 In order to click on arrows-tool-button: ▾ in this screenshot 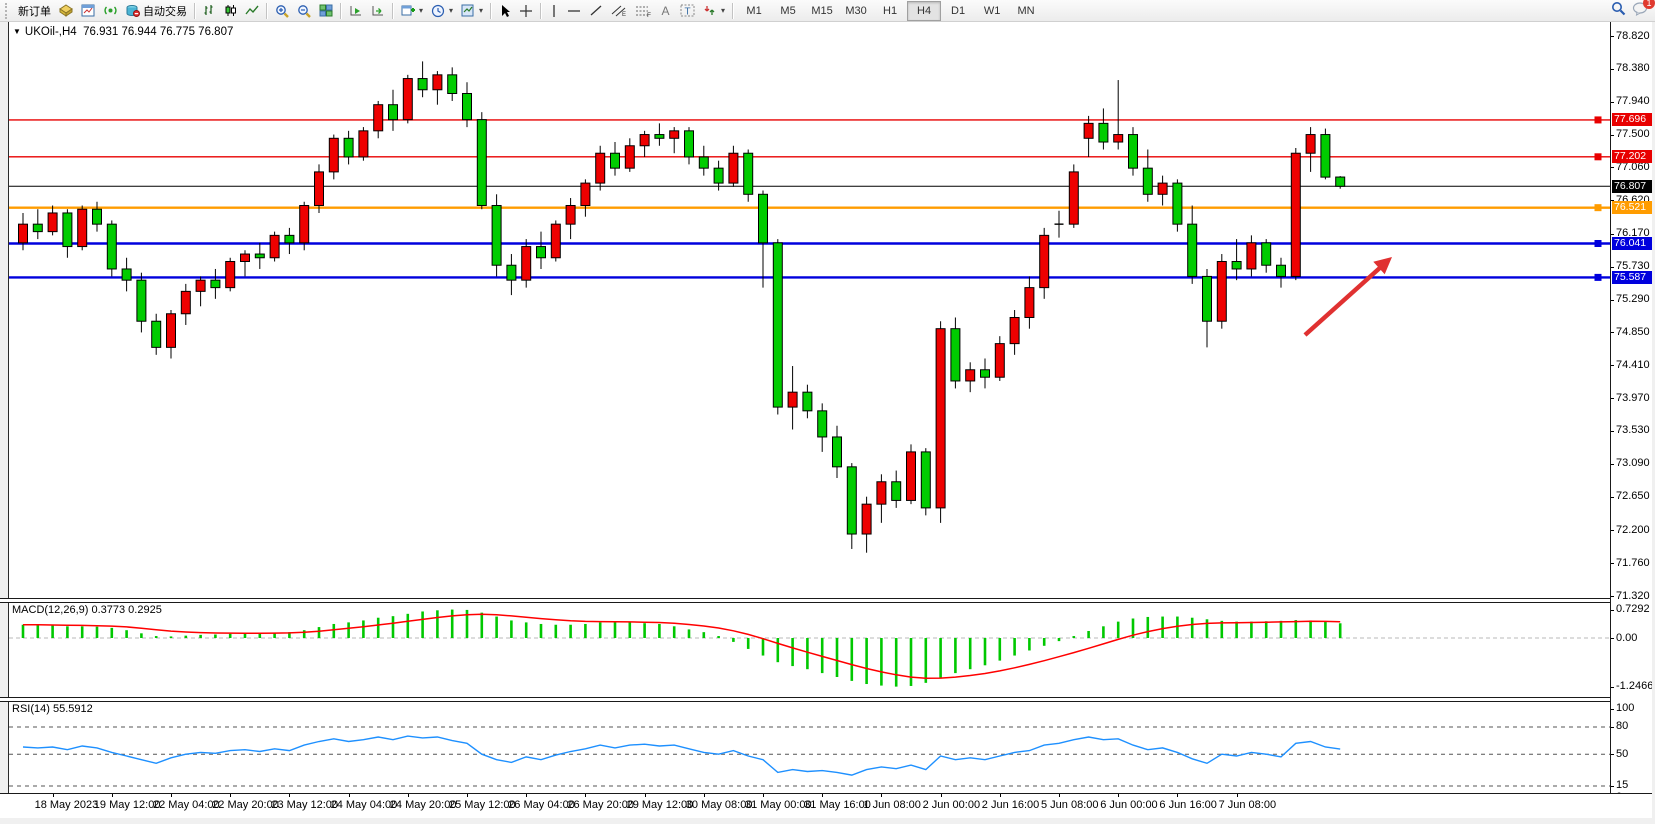, I will do `click(714, 10)`.